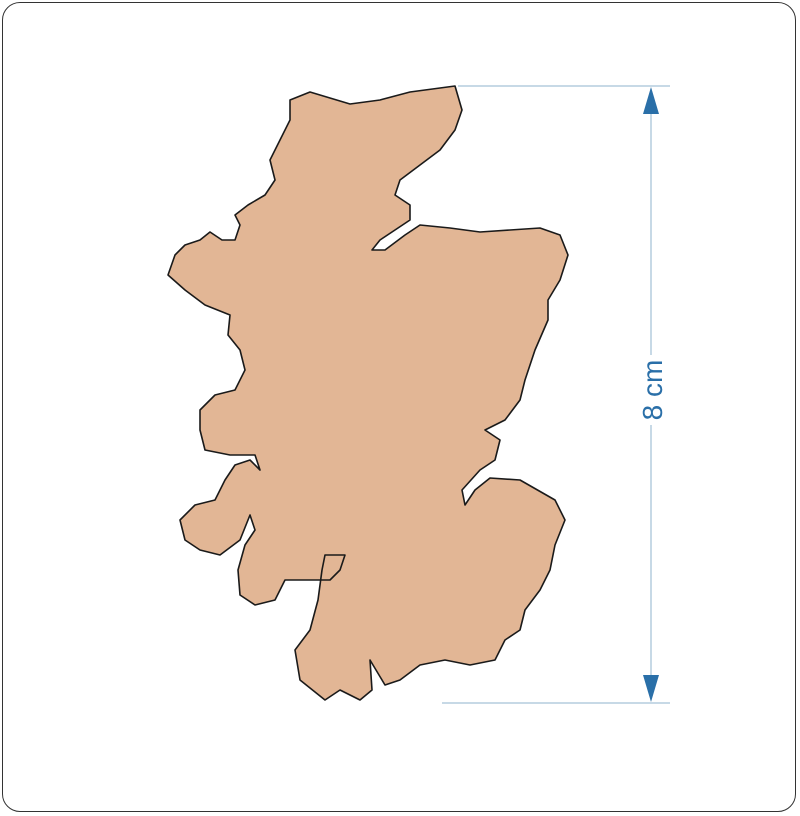 This screenshot has width=800, height=816. Describe the element at coordinates (651, 100) in the screenshot. I see `arrow-up-icon` at that location.